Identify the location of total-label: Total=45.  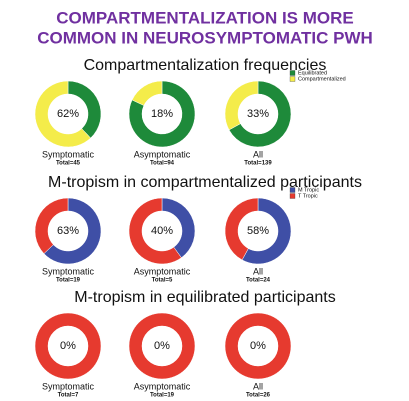
(68, 164).